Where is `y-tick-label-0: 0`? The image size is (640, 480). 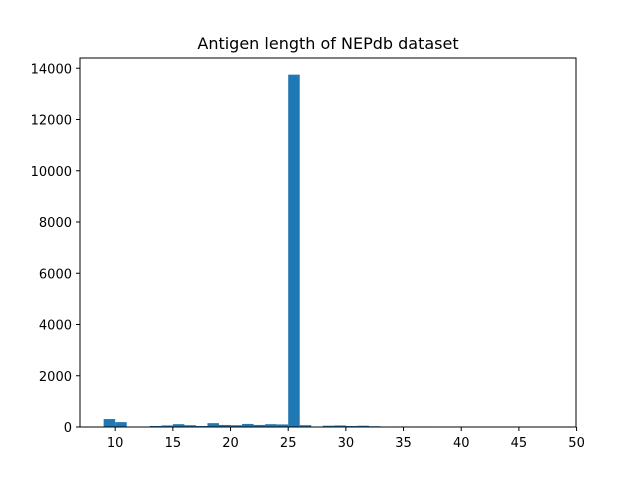
y-tick-label-0: 0 is located at coordinates (68, 428).